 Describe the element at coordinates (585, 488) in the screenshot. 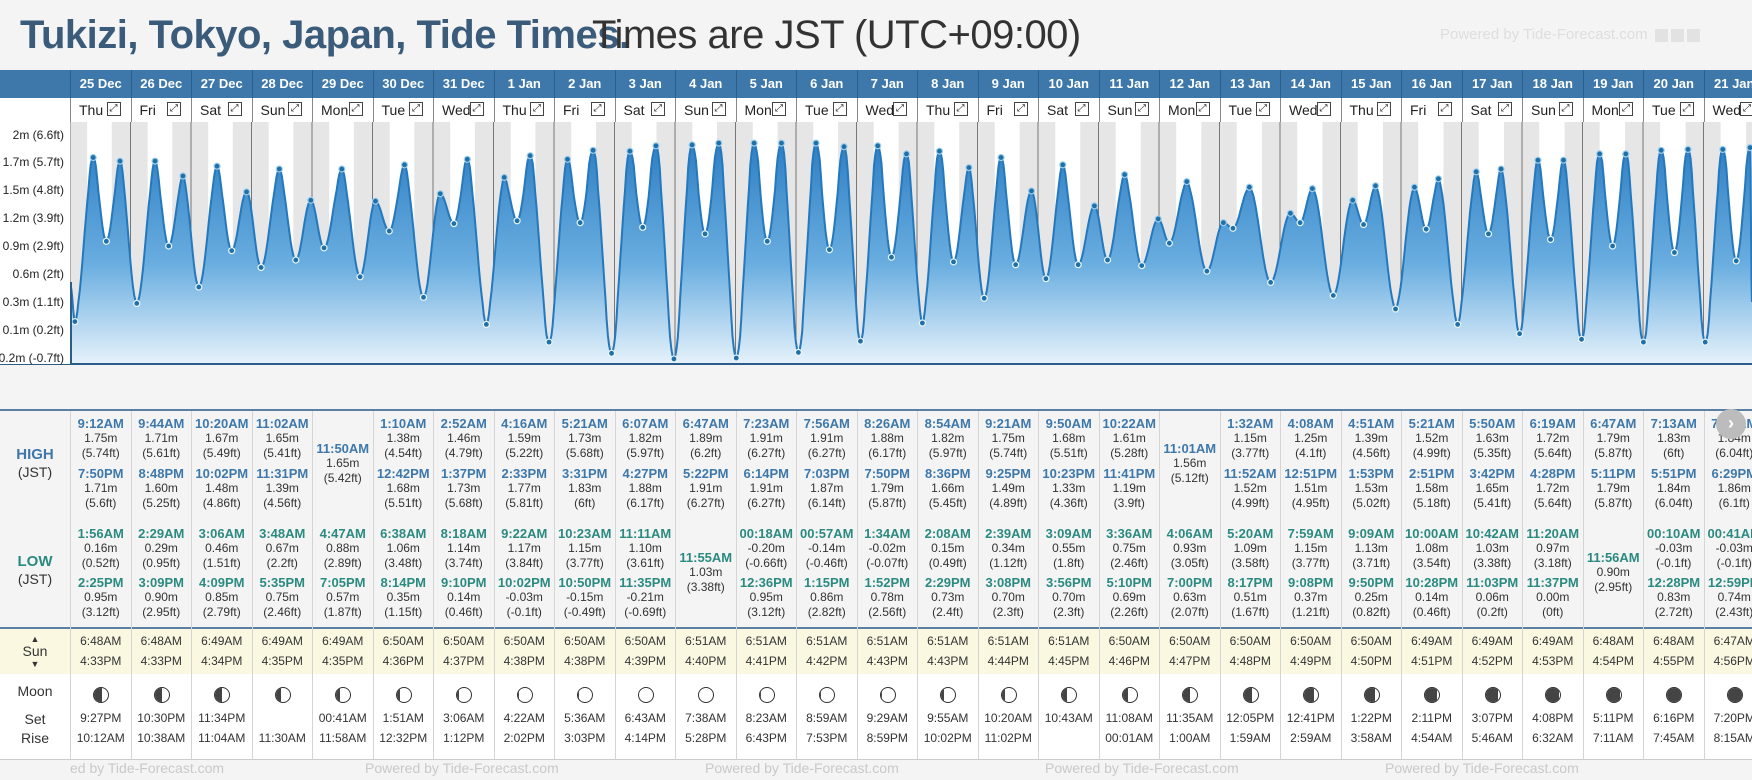

I see `high-tide-height: 1.83m` at that location.